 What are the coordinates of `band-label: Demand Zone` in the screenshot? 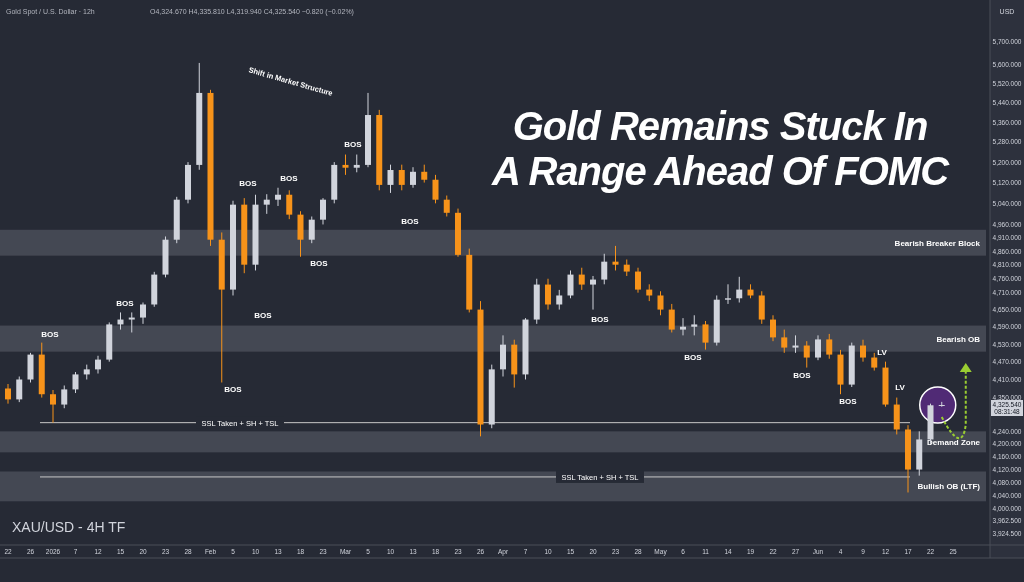 It's located at (954, 442).